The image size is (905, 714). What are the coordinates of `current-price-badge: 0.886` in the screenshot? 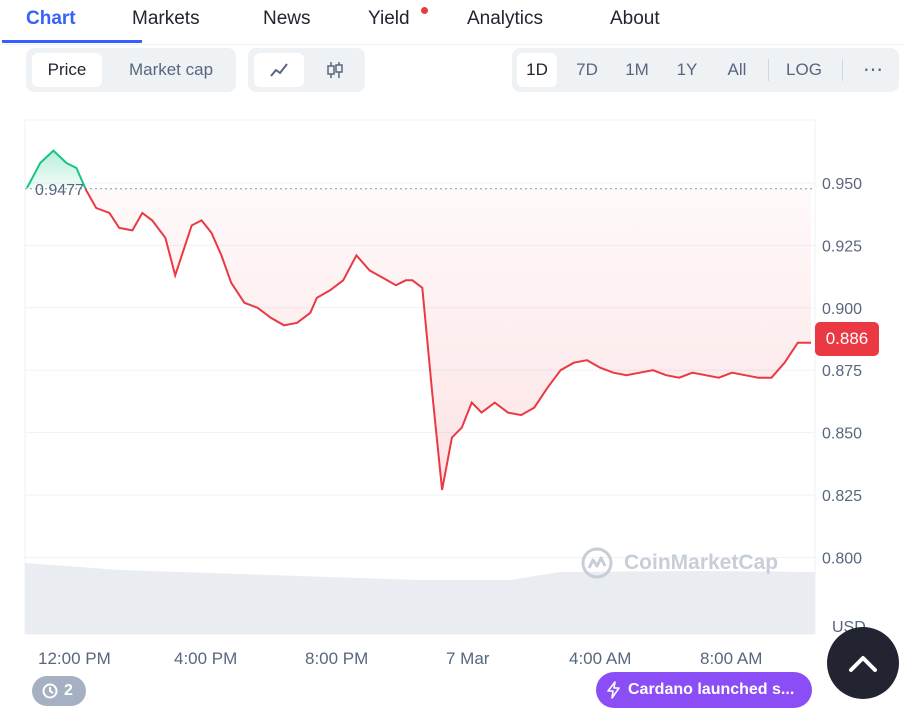 It's located at (847, 339).